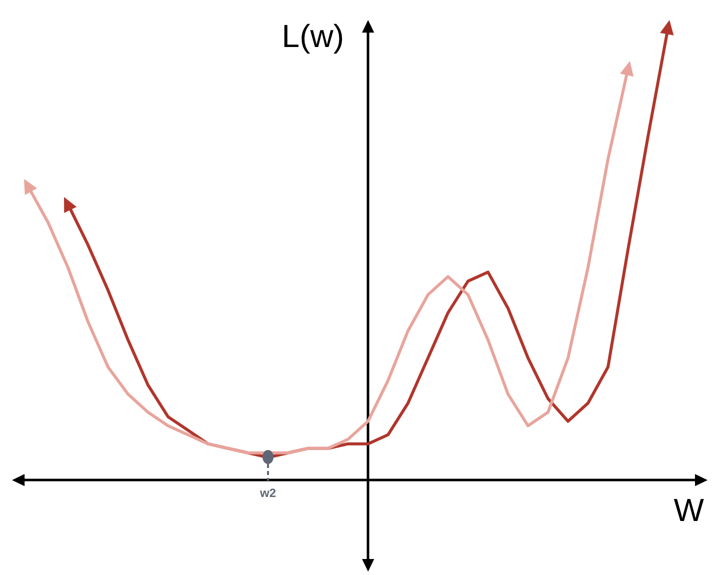 This screenshot has height=575, width=718. Describe the element at coordinates (689, 510) in the screenshot. I see `x-axis-title: W` at that location.